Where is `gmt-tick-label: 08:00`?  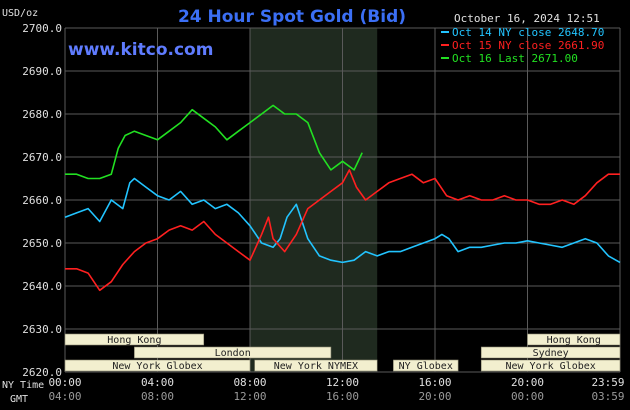 gmt-tick-label: 08:00 is located at coordinates (157, 396).